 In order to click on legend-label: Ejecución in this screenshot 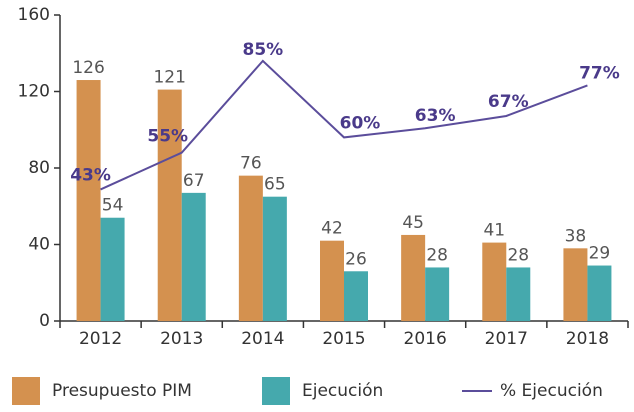, I will do `click(342, 391)`.